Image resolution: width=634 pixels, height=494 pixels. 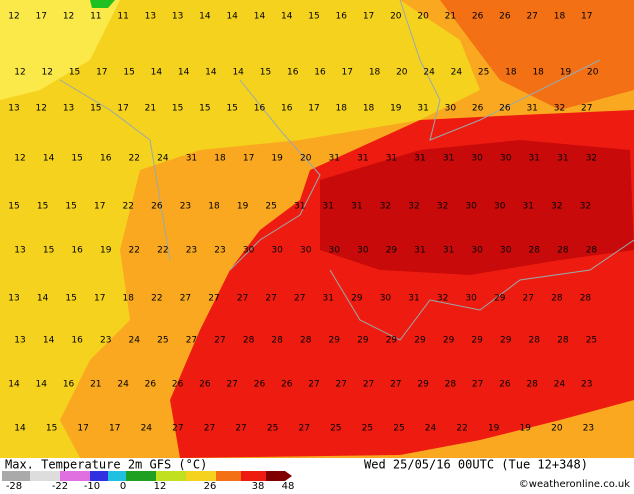 I want to click on scale-tick-label: -22, so click(x=60, y=485).